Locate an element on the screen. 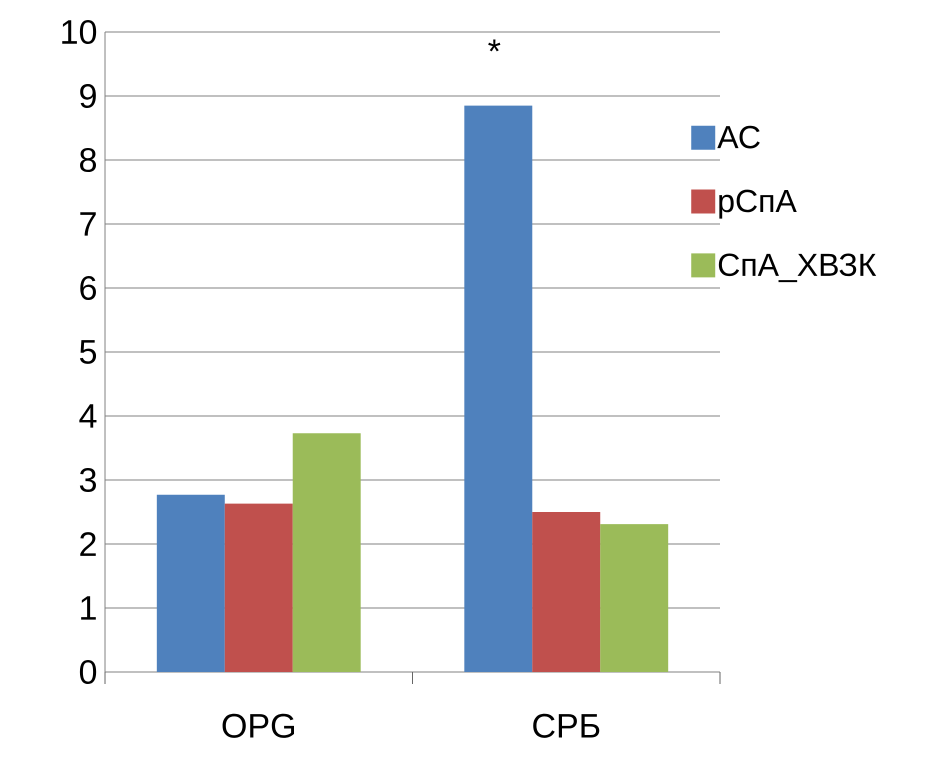 This screenshot has width=928, height=767. y-tick-label: 10 is located at coordinates (79, 32).